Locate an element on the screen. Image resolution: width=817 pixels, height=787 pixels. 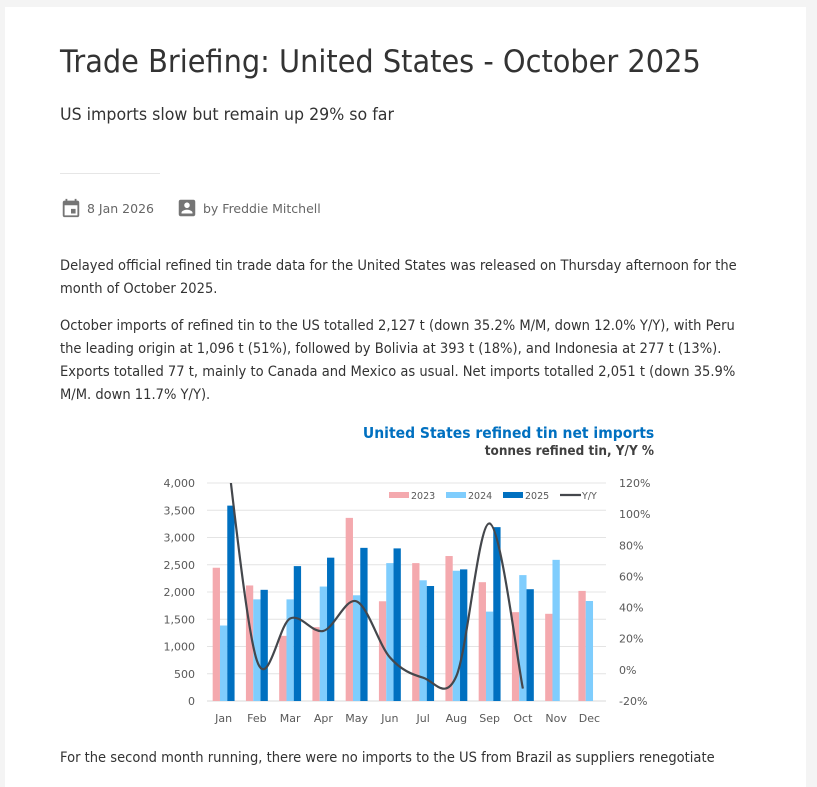
publish-date: 8 Jan 2026 is located at coordinates (107, 208).